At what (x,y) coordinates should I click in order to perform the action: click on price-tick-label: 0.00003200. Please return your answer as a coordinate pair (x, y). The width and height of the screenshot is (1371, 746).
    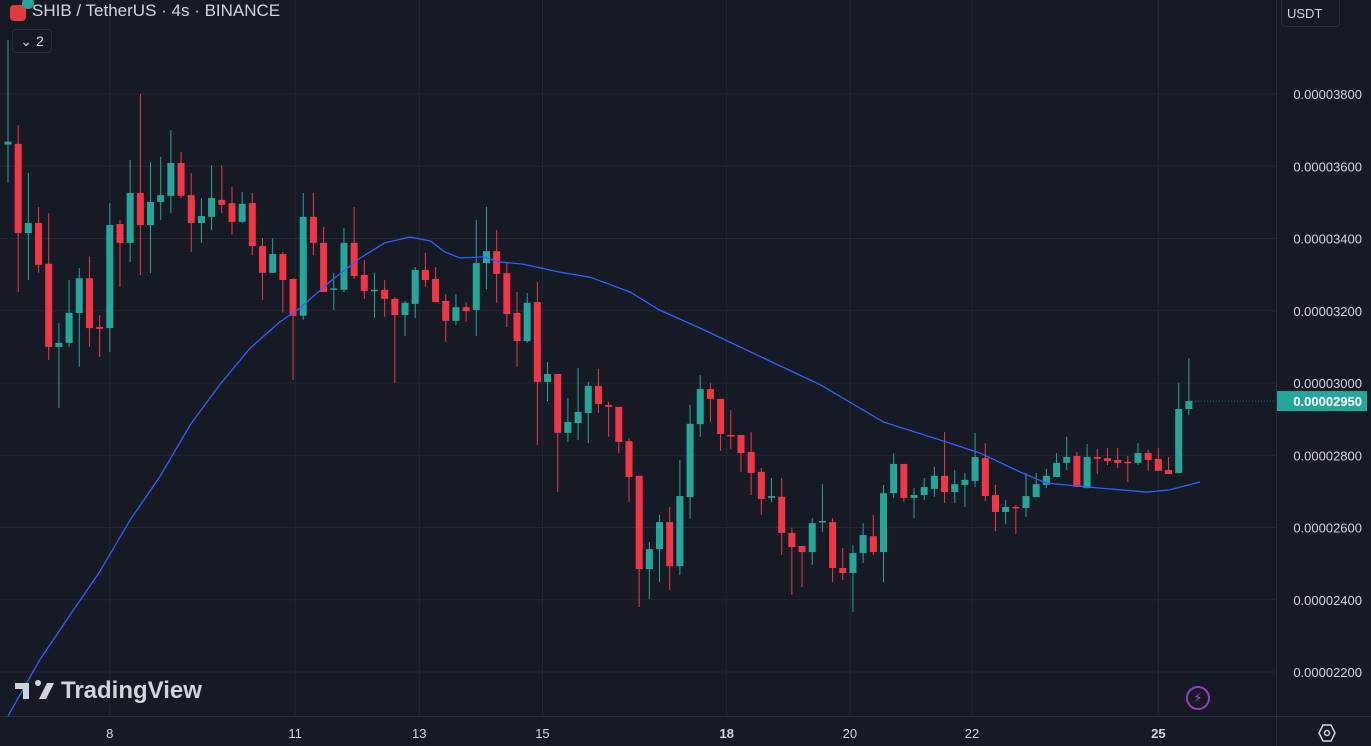
    Looking at the image, I should click on (1327, 311).